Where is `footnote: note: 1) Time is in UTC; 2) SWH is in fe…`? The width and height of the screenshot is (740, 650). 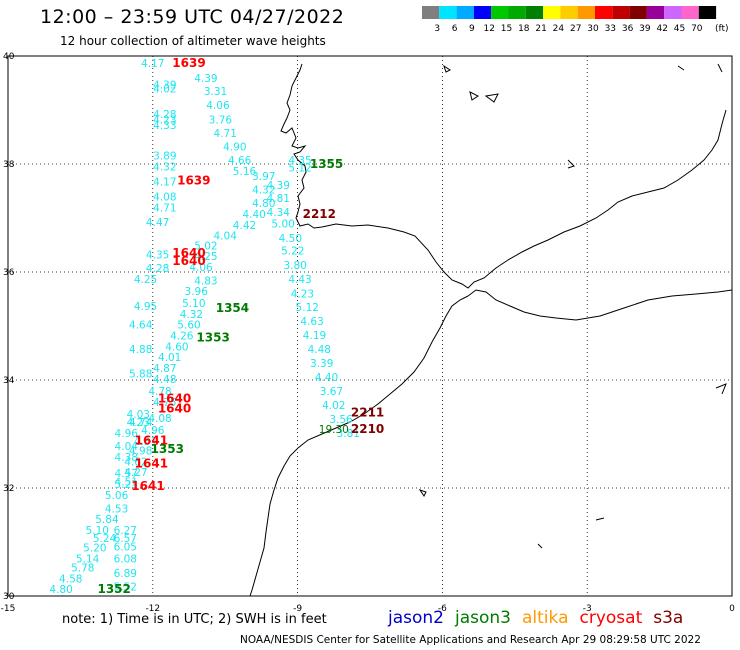 footnote: note: 1) Time is in UTC; 2) SWH is in fe… is located at coordinates (194, 619).